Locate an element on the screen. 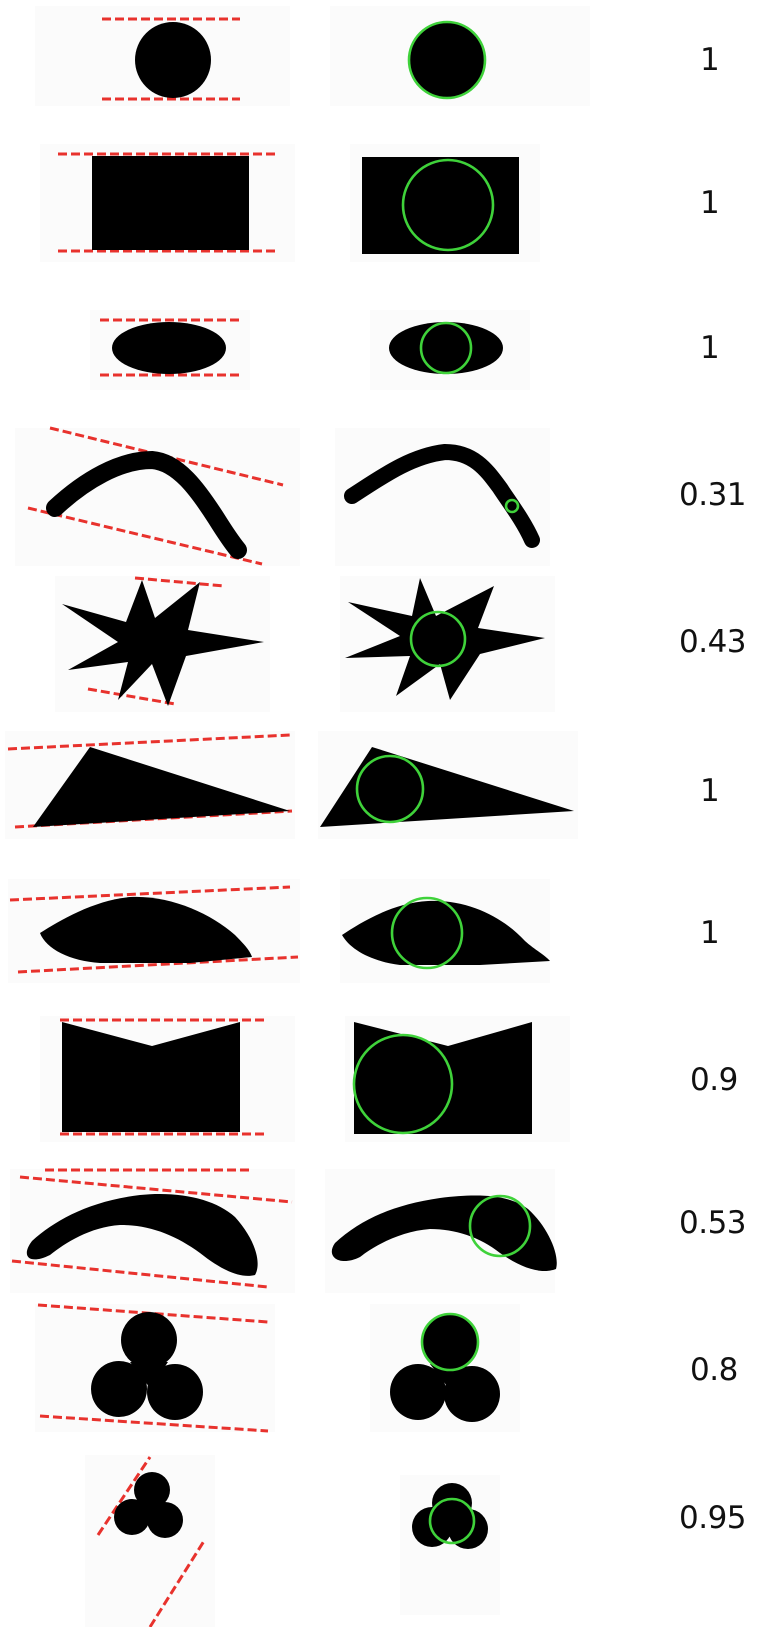  row-4: 0.31 is located at coordinates (390, 495).